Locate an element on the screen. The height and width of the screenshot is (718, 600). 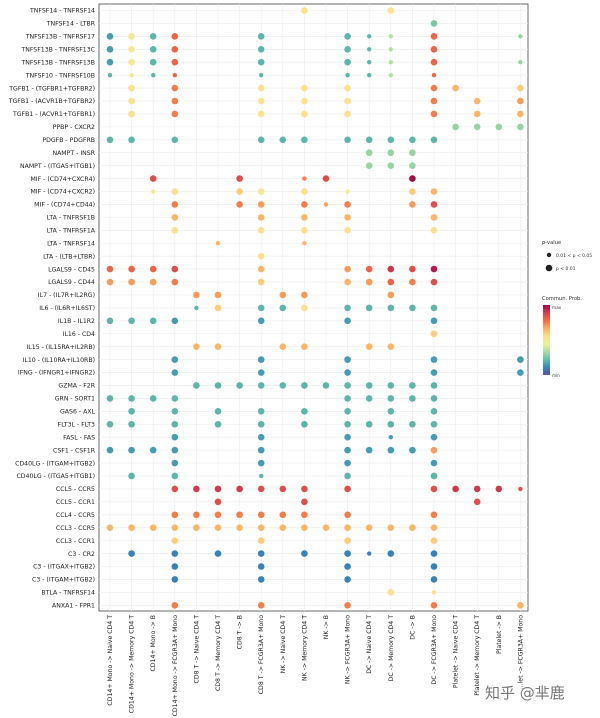
x-tick-label: Platelet -> Naive CD4 T is located at coordinates (456, 651).